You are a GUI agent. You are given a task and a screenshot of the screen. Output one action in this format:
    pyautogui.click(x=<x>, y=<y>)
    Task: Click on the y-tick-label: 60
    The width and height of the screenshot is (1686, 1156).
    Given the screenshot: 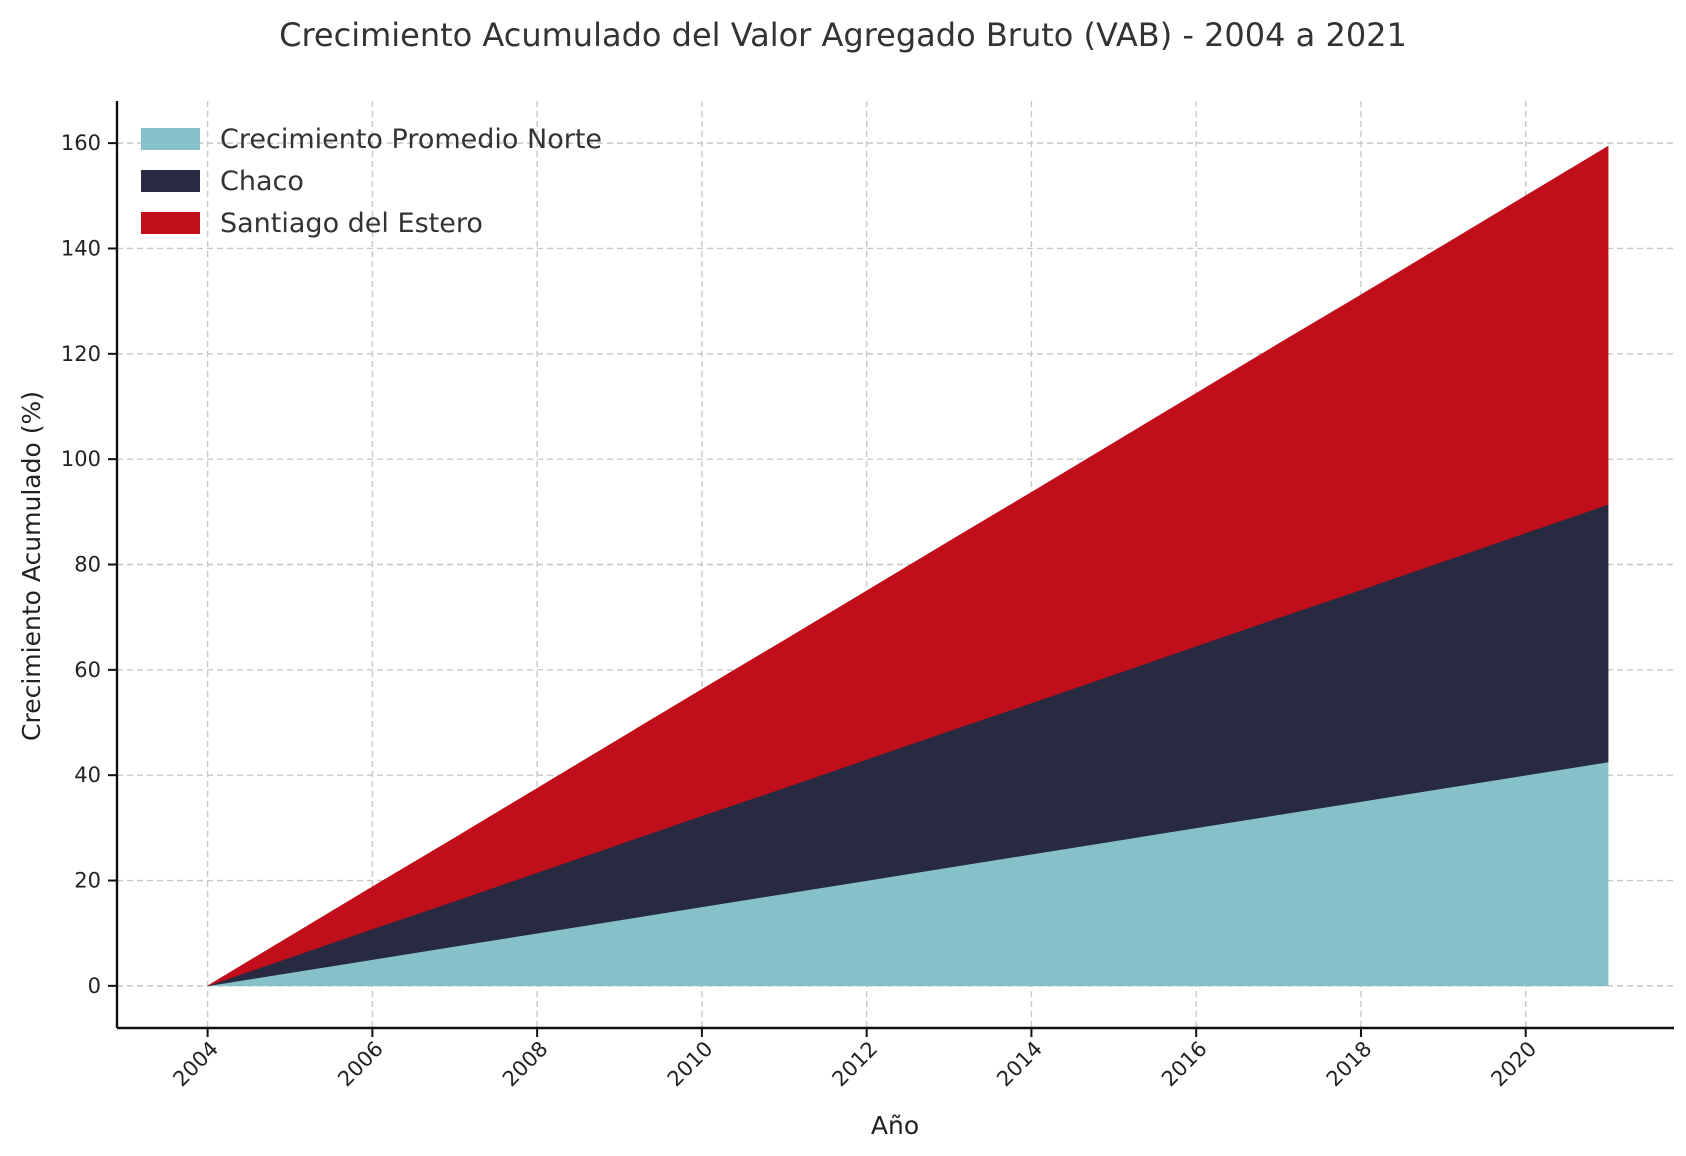 What is the action you would take?
    pyautogui.click(x=87, y=670)
    